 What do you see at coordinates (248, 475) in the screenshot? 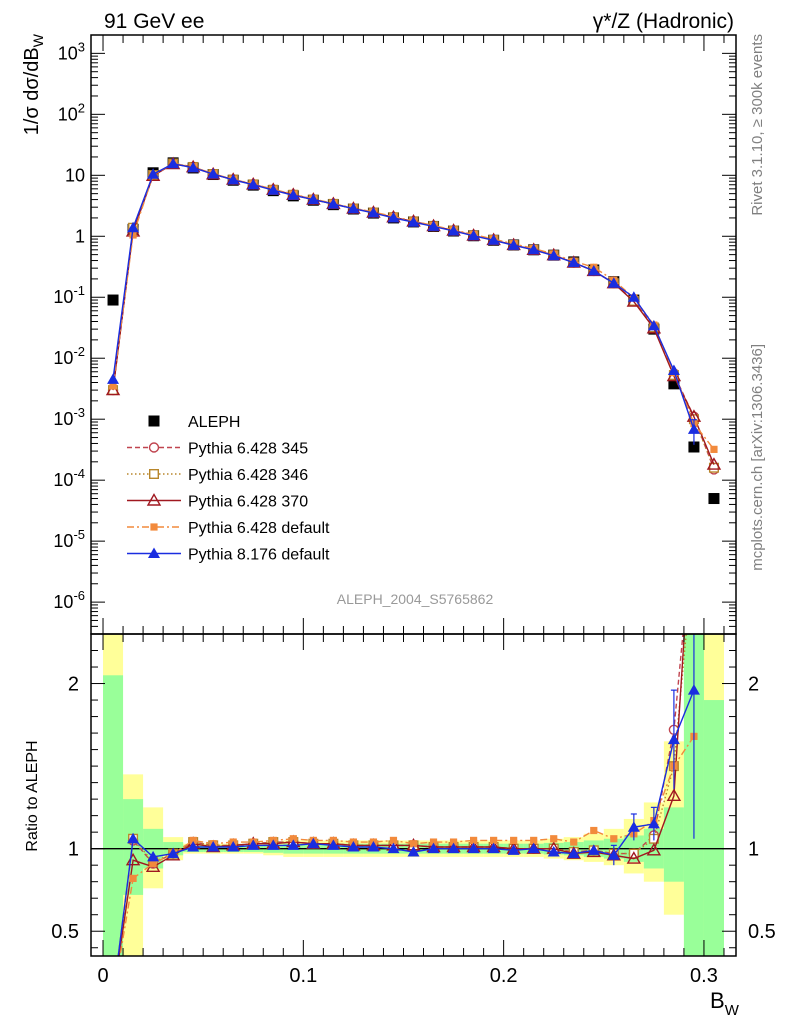
I see `legend-label-p346: Pythia 6.428 346` at bounding box center [248, 475].